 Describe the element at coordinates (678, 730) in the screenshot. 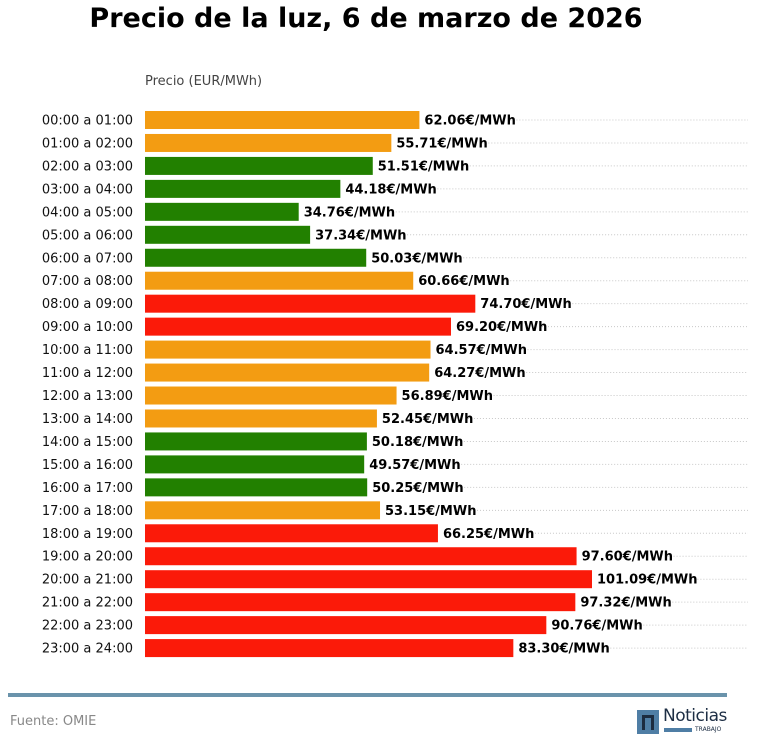

I see `logo-underline` at that location.